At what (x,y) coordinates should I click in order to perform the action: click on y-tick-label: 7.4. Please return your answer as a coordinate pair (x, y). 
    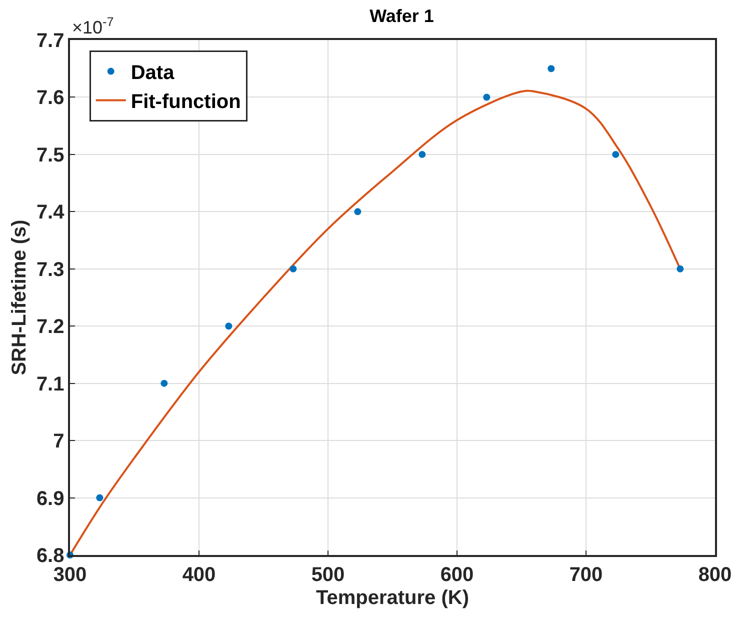
    Looking at the image, I should click on (51, 213).